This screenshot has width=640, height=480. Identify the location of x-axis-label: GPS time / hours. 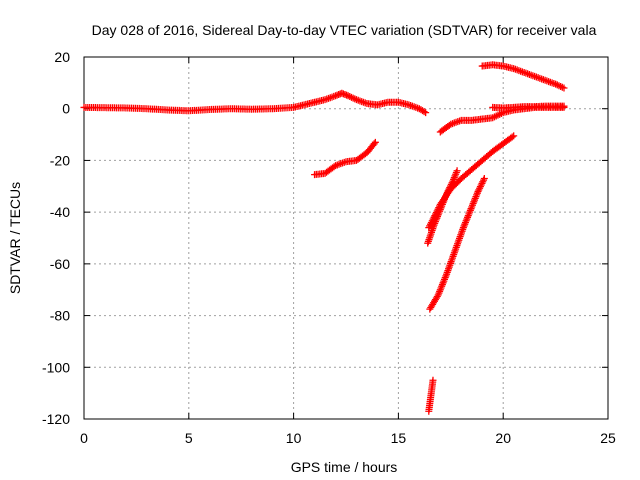
(344, 467).